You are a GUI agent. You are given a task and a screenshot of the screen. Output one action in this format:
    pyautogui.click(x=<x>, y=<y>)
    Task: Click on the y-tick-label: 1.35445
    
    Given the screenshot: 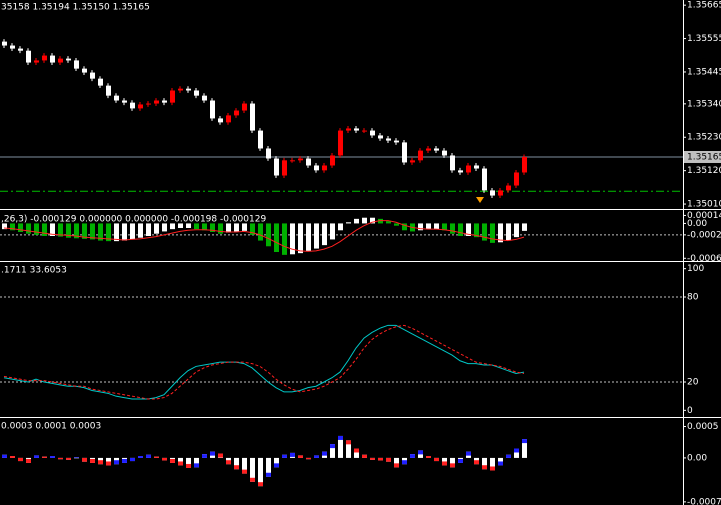 What is the action you would take?
    pyautogui.click(x=704, y=72)
    